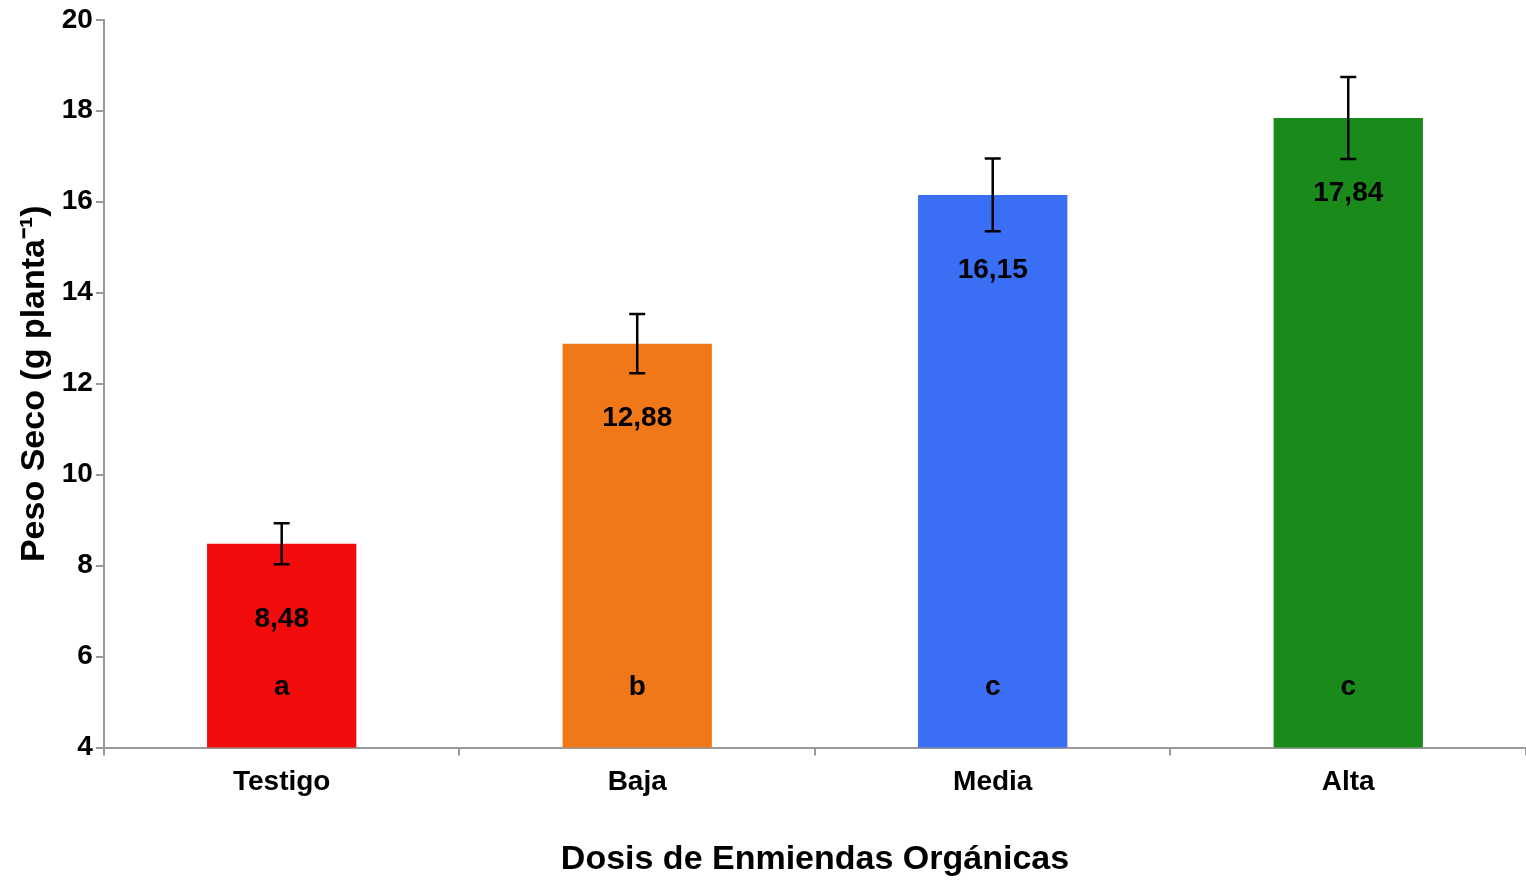  What do you see at coordinates (77, 18) in the screenshot?
I see `y-tick-label: 20` at bounding box center [77, 18].